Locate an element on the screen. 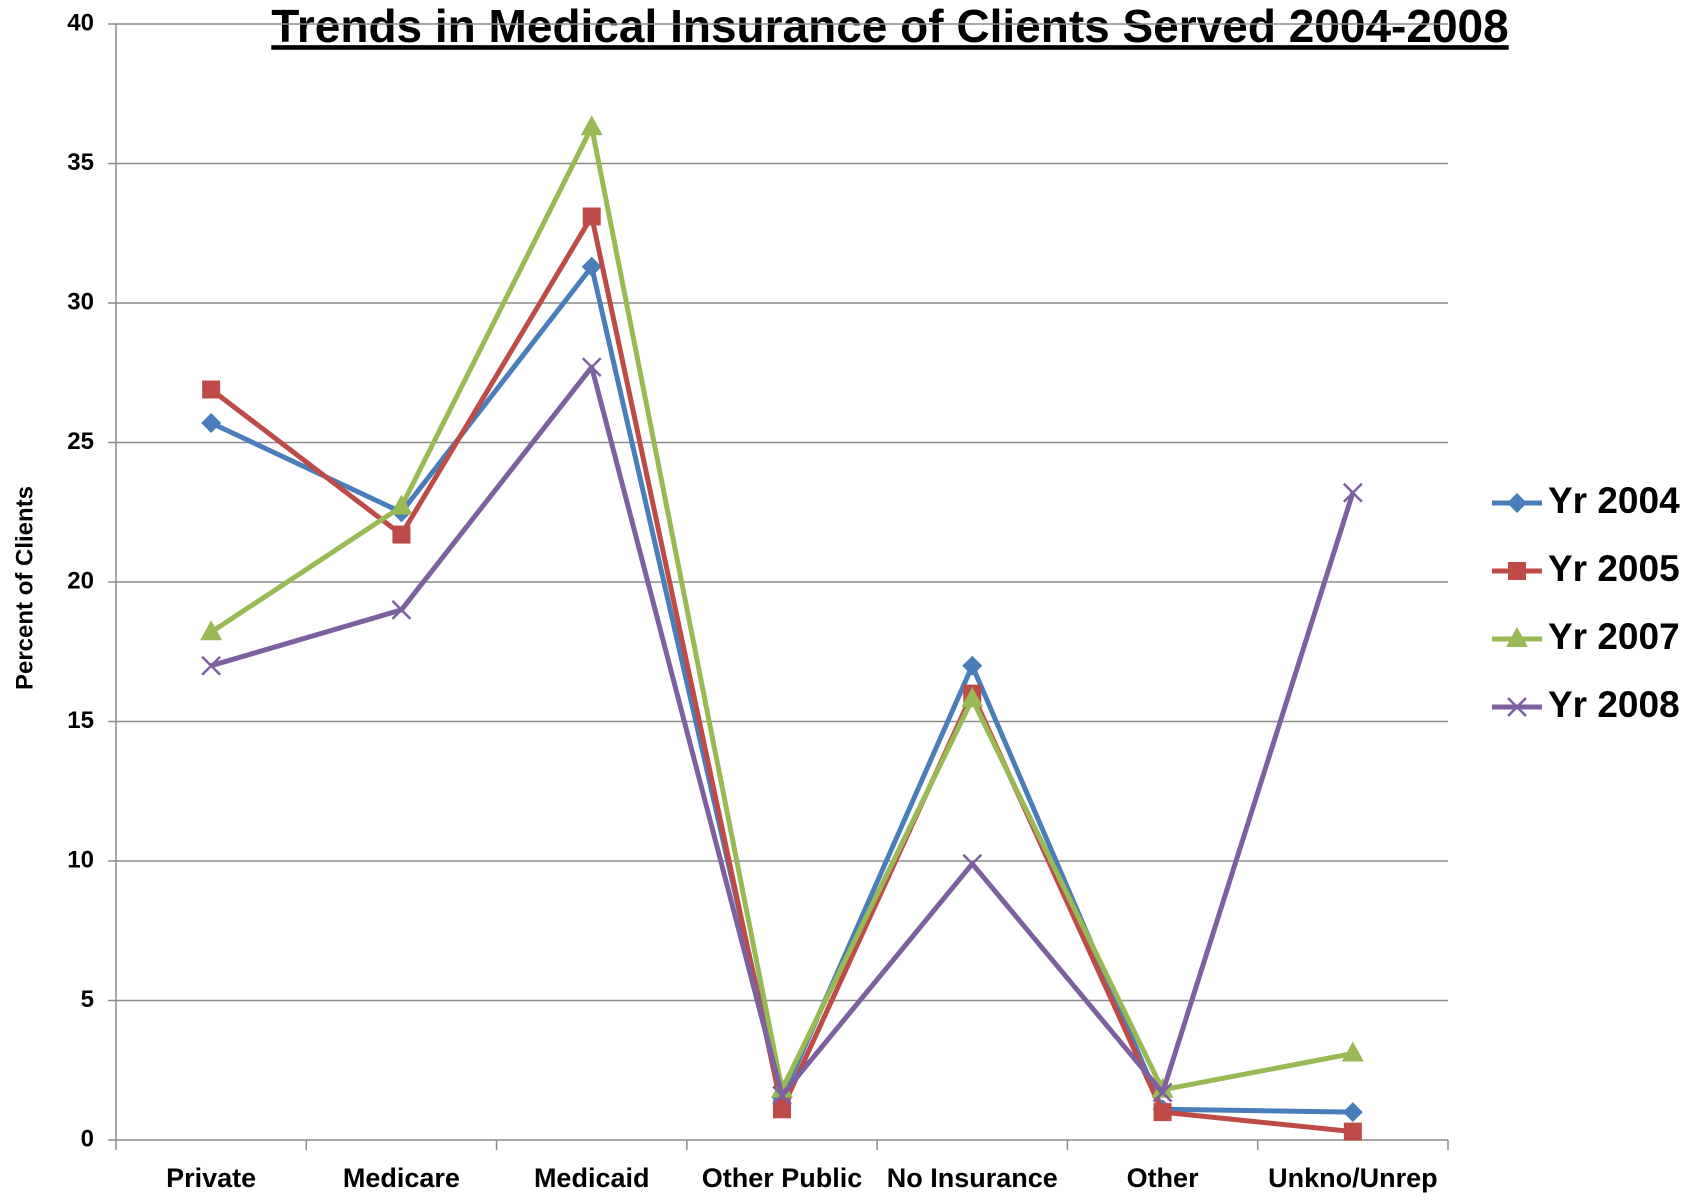 The image size is (1689, 1202). legend-label: Yr 2008 is located at coordinates (1614, 704).